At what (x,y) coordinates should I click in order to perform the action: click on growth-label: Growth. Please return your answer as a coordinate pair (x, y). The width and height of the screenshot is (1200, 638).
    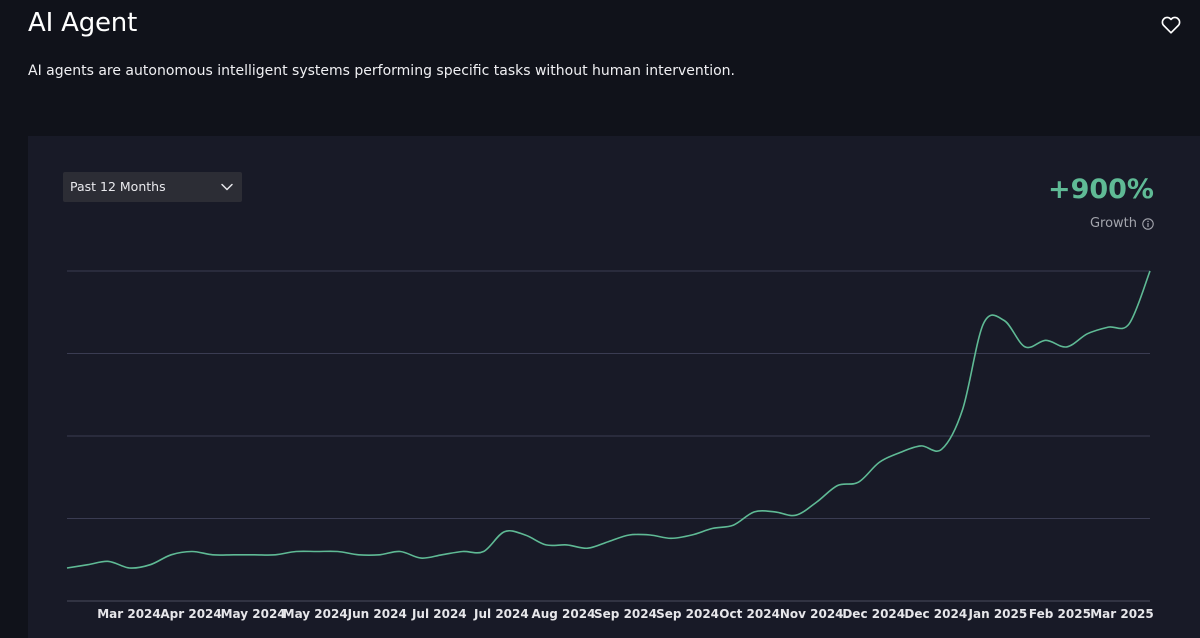
    Looking at the image, I should click on (1113, 223).